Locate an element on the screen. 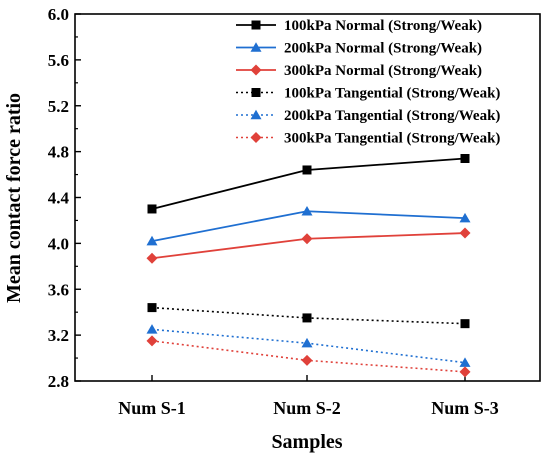 The width and height of the screenshot is (550, 466). legend-item: 300kPa Normal (Strong/Weak) is located at coordinates (359, 71).